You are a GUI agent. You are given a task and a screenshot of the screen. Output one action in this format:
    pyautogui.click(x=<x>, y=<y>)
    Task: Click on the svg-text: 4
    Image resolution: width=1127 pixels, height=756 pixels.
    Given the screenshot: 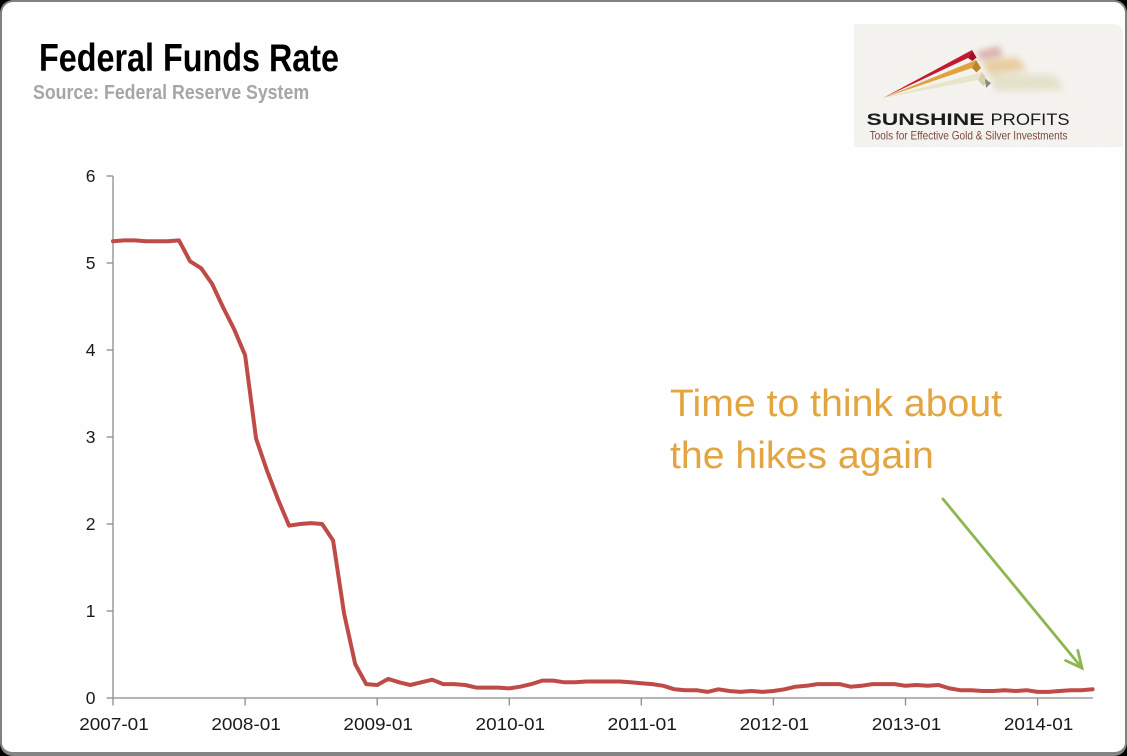 What is the action you would take?
    pyautogui.click(x=91, y=350)
    